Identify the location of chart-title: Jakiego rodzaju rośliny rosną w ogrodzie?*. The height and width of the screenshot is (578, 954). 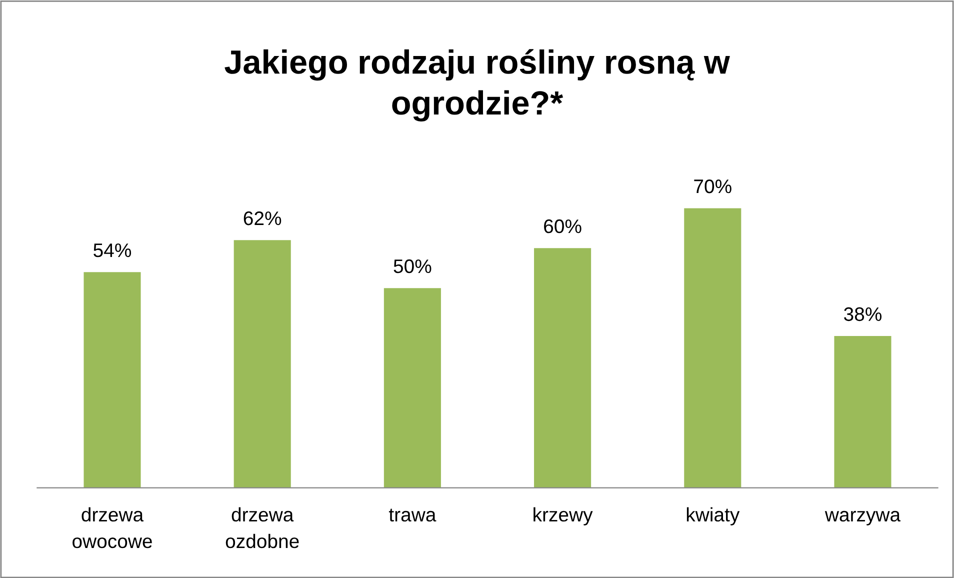
(477, 85).